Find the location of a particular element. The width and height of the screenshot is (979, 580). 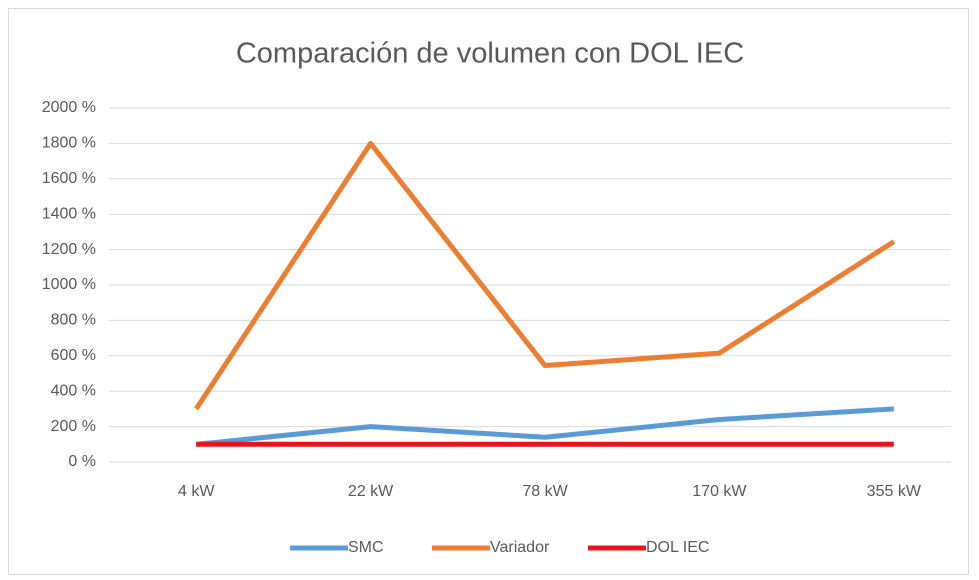

chart-title: Comparación de volumen con DOL IEC is located at coordinates (490, 54).